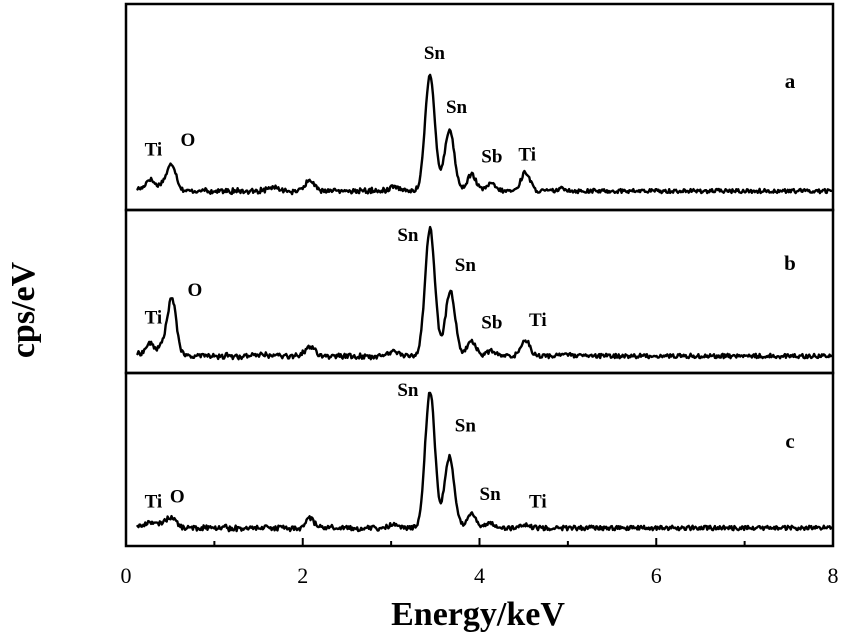 The height and width of the screenshot is (639, 843). Describe the element at coordinates (656, 575) in the screenshot. I see `x-tick-label: 6` at that location.